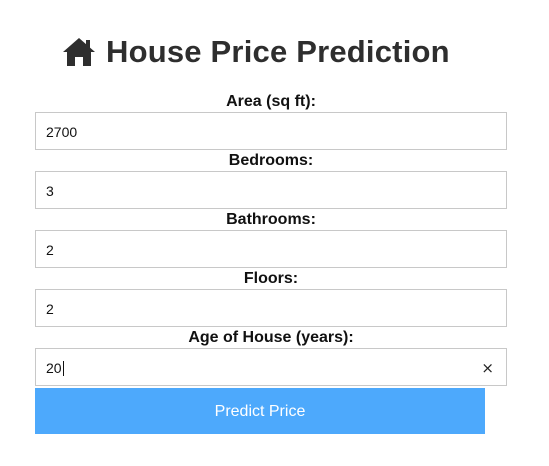 The height and width of the screenshot is (466, 549). What do you see at coordinates (487, 368) in the screenshot?
I see `clear-icon: ×` at bounding box center [487, 368].